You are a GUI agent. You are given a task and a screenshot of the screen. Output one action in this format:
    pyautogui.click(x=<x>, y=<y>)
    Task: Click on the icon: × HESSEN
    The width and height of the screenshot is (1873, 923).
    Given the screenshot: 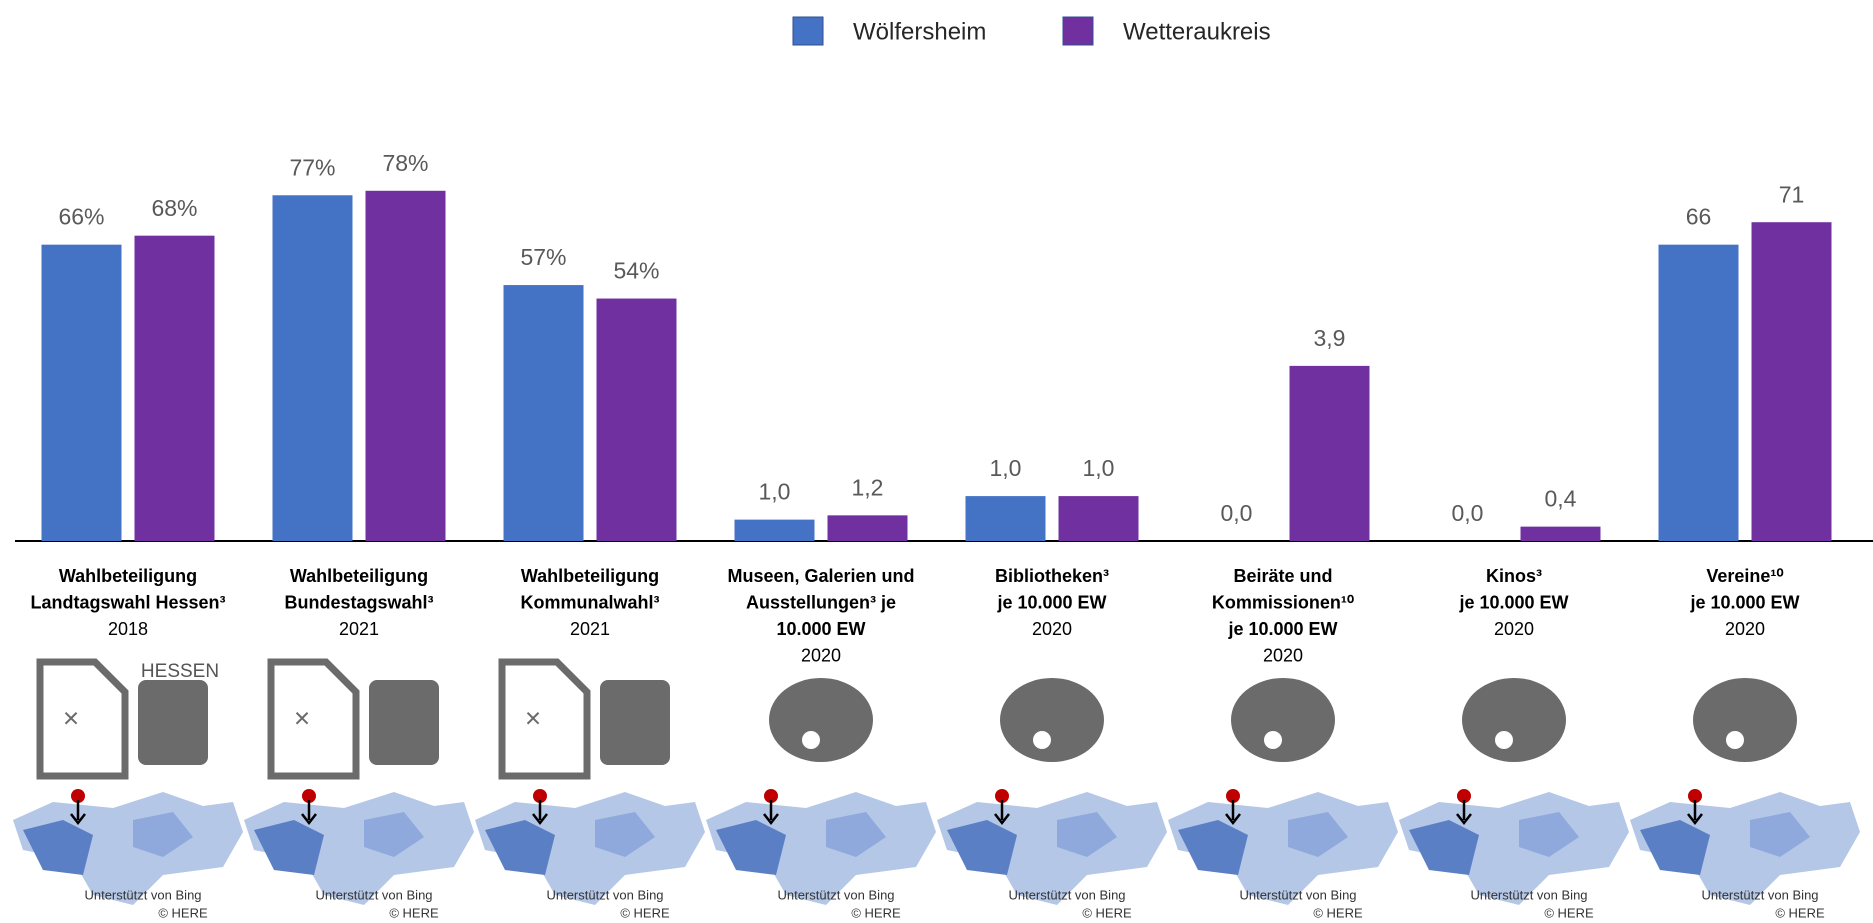 What is the action you would take?
    pyautogui.click(x=127, y=719)
    